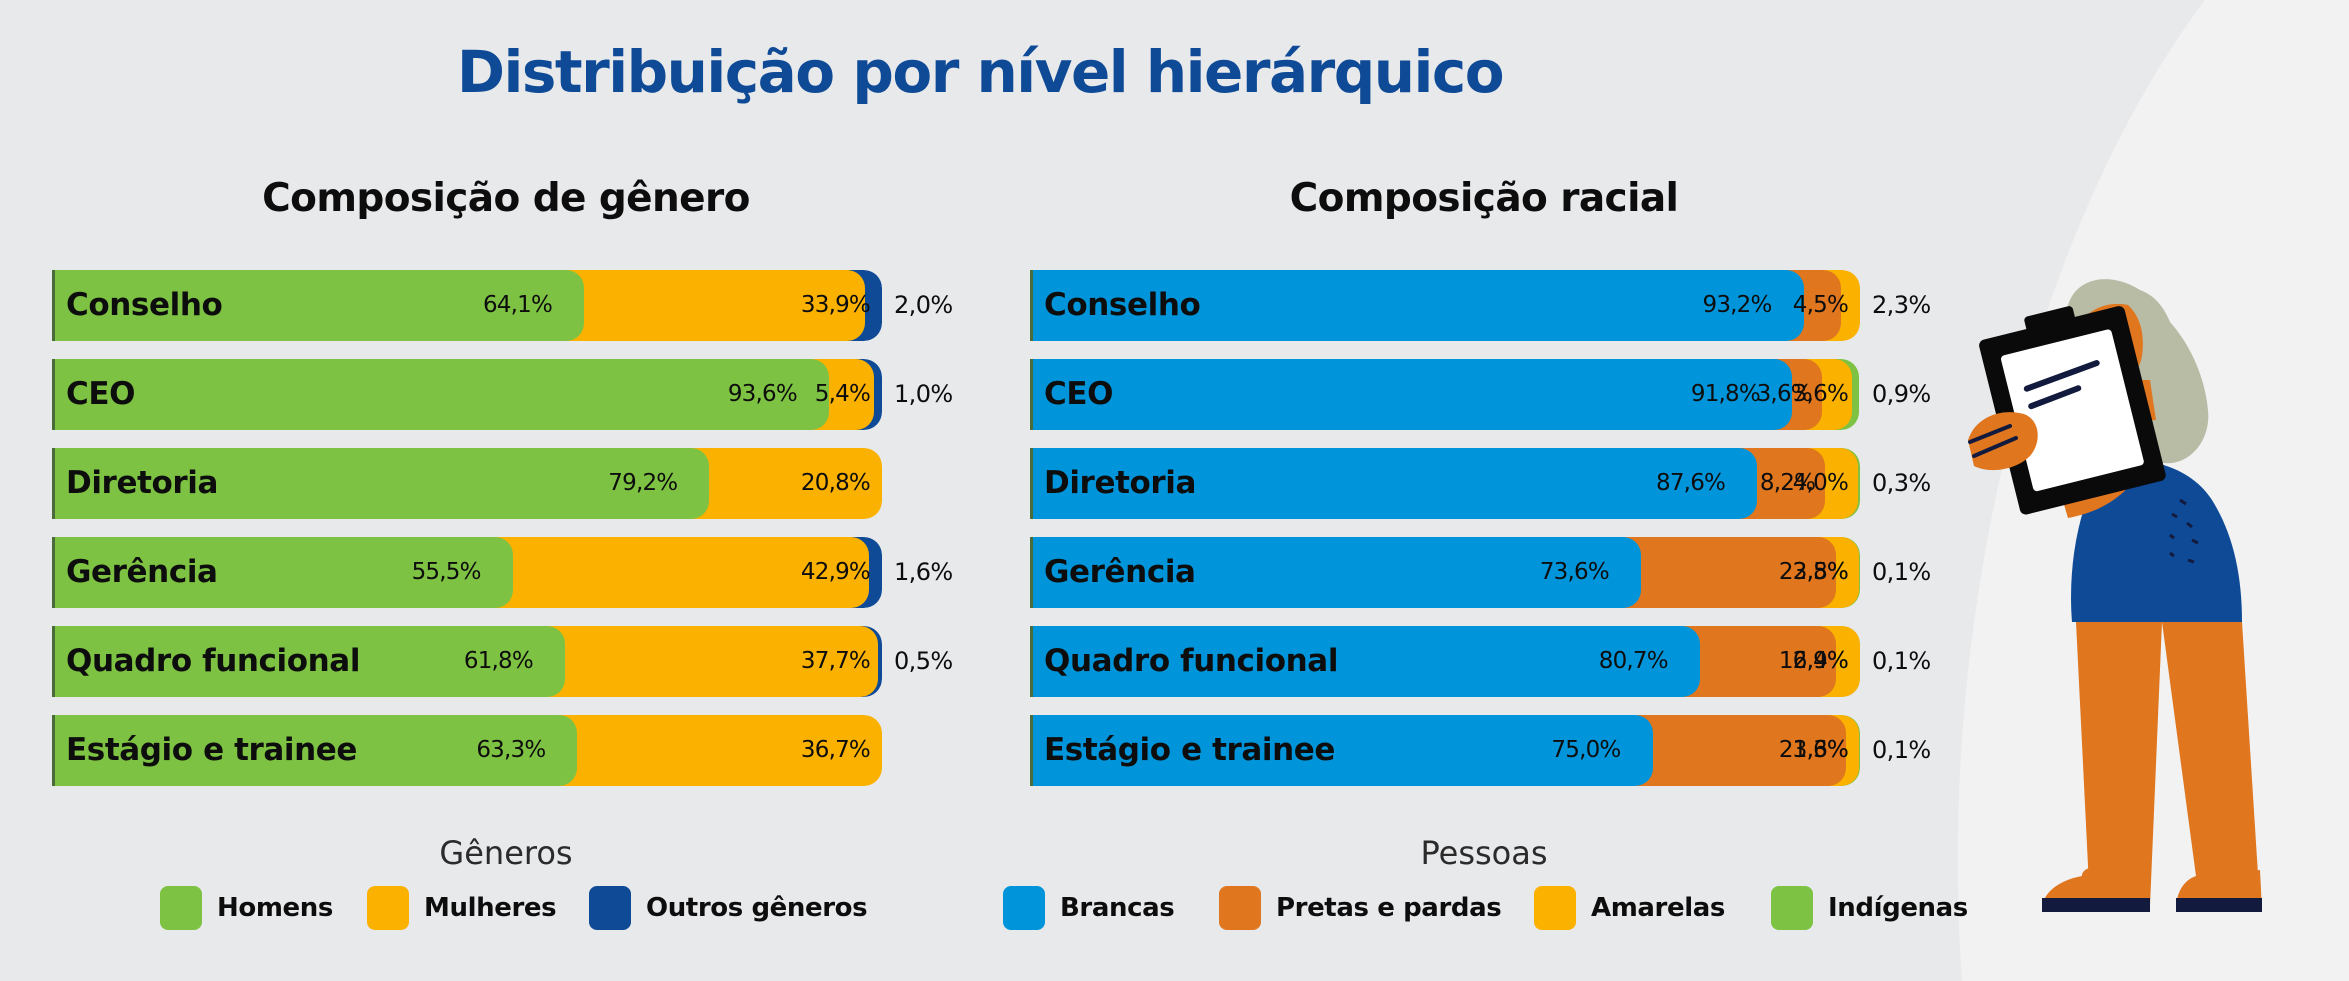  What do you see at coordinates (1820, 572) in the screenshot?
I see `value-label-amarelas: 2,8%` at bounding box center [1820, 572].